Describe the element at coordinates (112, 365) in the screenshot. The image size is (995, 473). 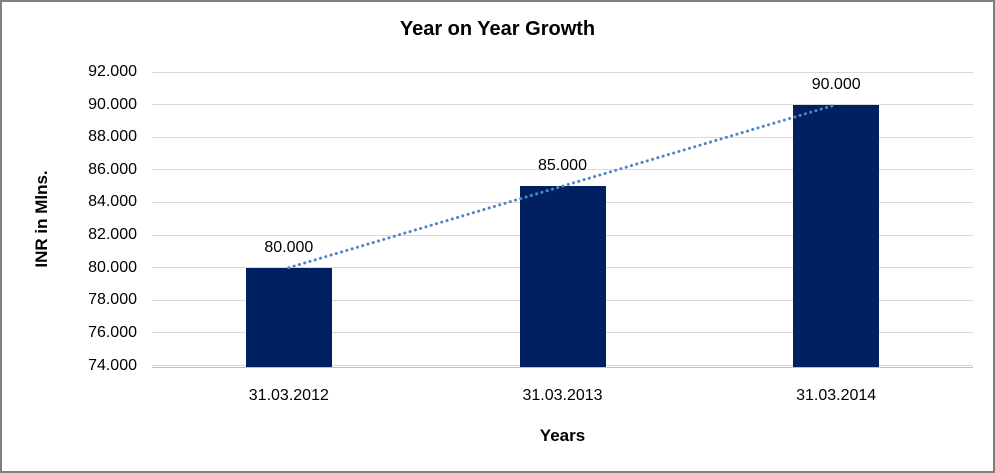
I see `y-axis-tick-label: 74.000` at that location.